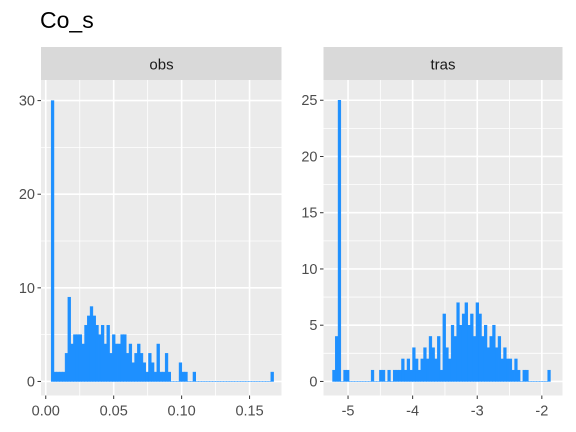 The width and height of the screenshot is (576, 432). I want to click on strip-obs, so click(161, 63).